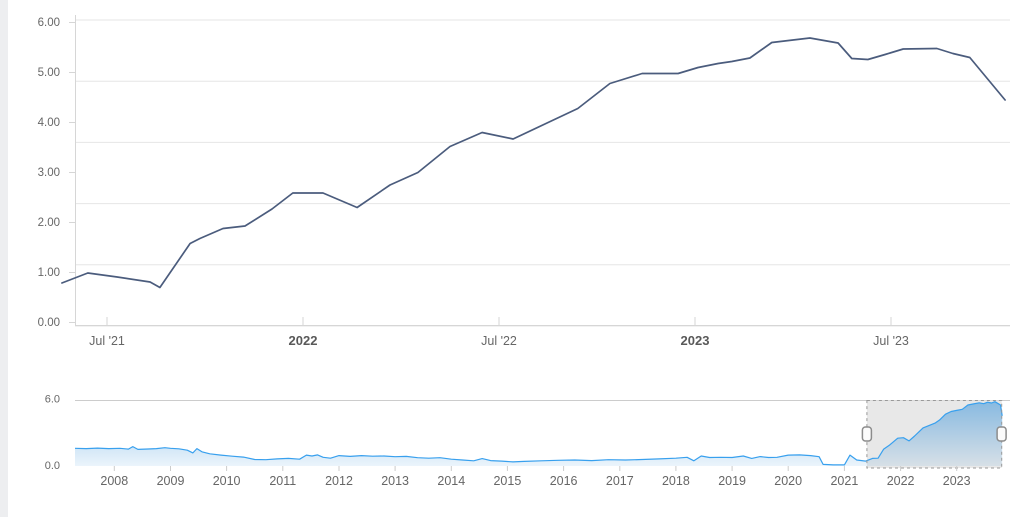 The height and width of the screenshot is (517, 1025). I want to click on navigator-handle-left, so click(867, 434).